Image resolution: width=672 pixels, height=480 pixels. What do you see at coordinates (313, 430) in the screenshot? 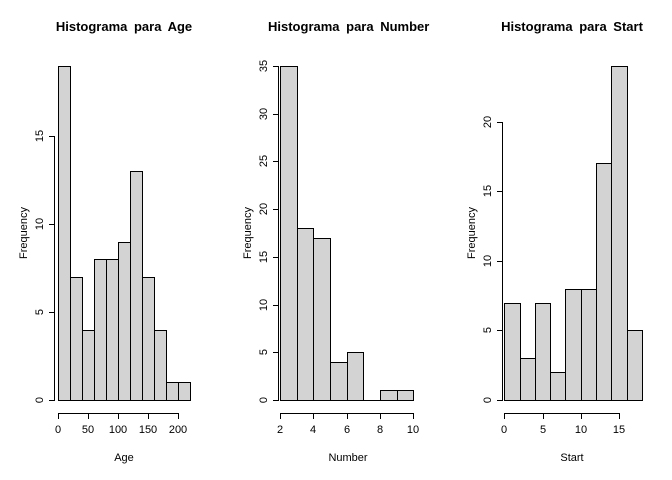
I see `x-tick-label: 4` at bounding box center [313, 430].